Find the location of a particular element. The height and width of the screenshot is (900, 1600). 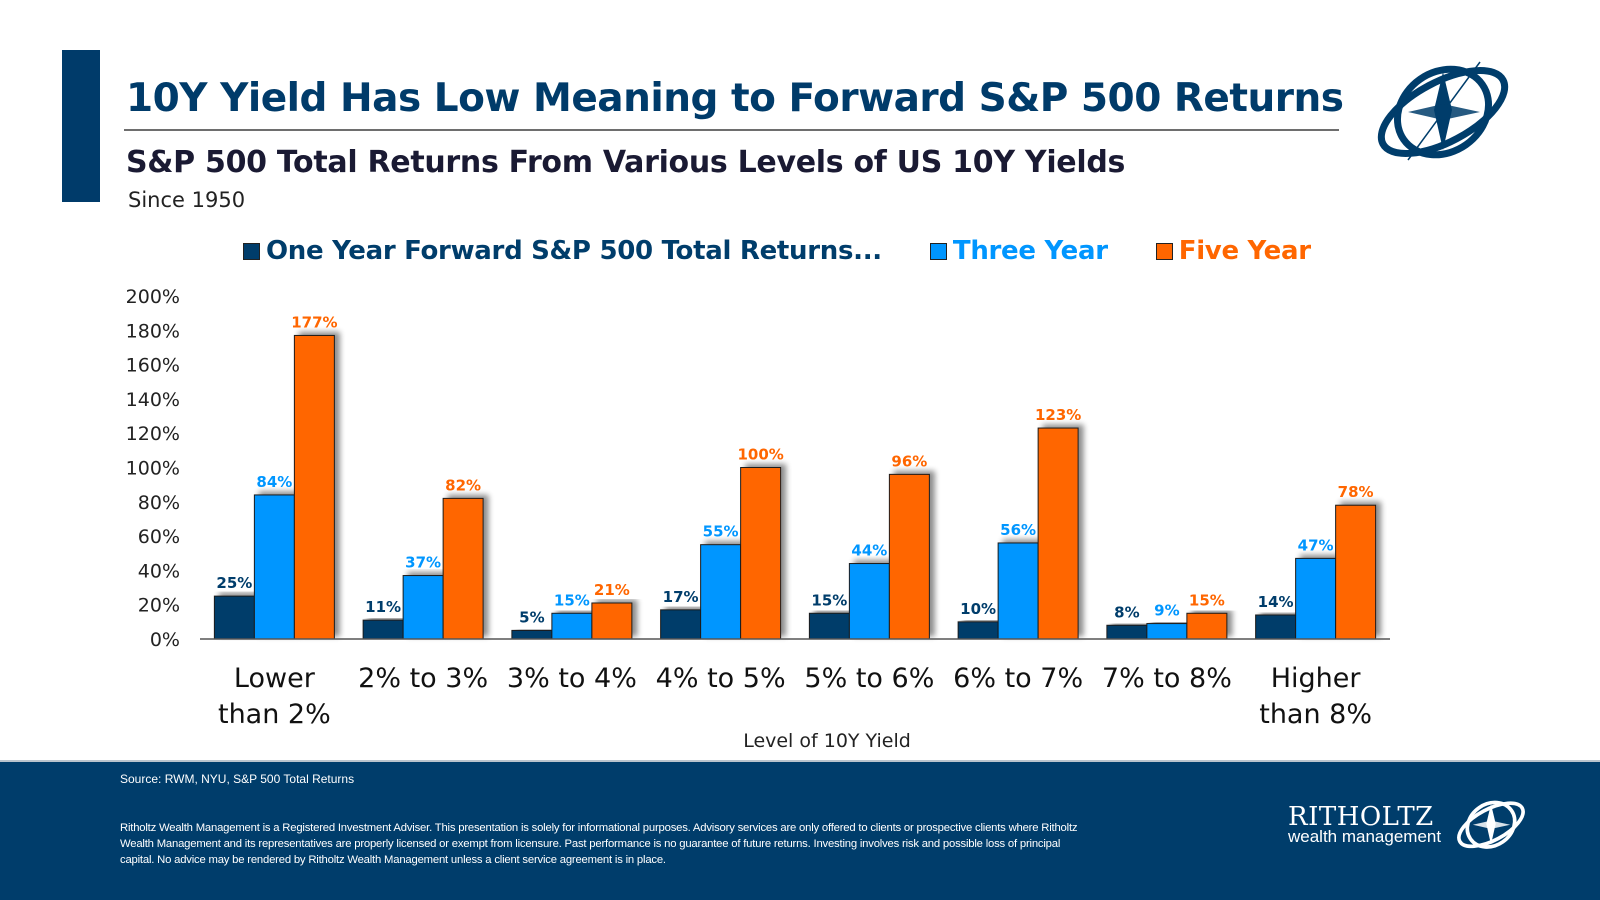

data-label-three-year: 44% is located at coordinates (869, 551).